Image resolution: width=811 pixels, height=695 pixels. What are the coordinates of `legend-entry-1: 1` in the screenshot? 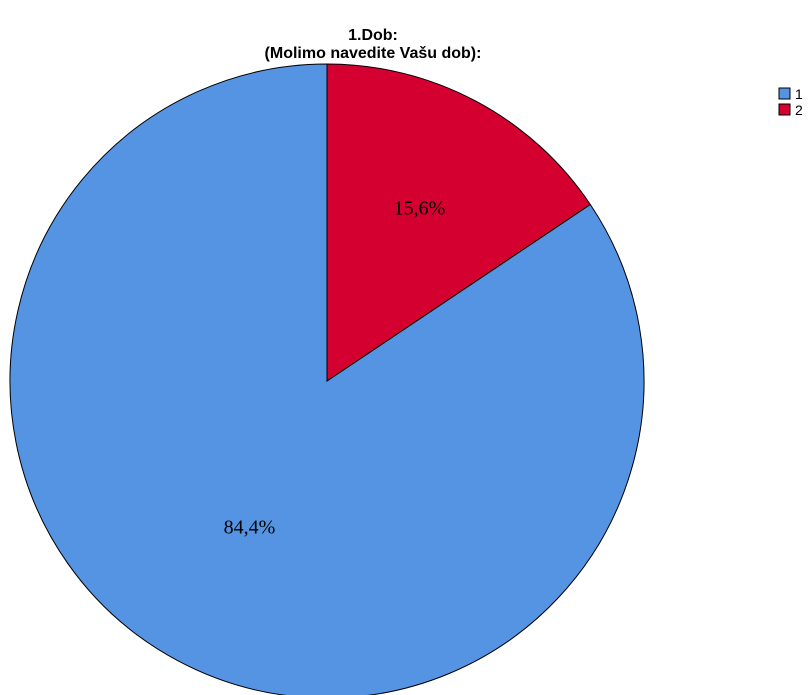 It's located at (799, 94).